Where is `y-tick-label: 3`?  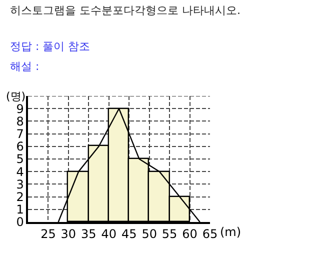 y-tick-label: 3 is located at coordinates (20, 184).